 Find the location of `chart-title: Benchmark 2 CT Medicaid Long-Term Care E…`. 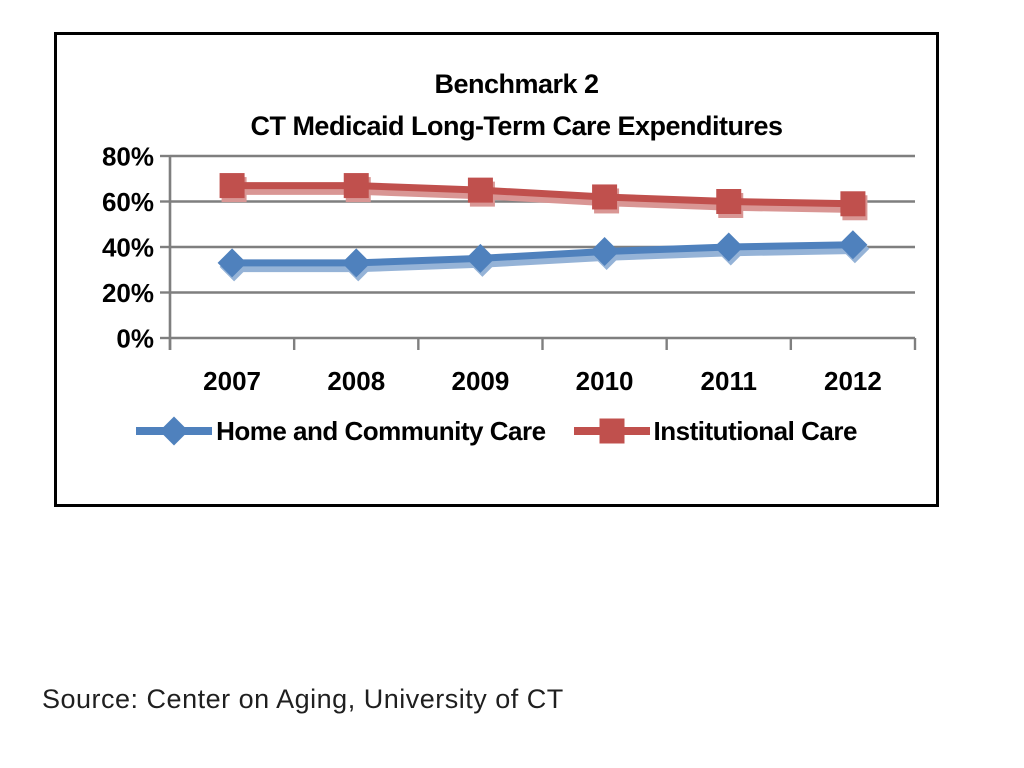

chart-title: Benchmark 2 CT Medicaid Long-Term Care E… is located at coordinates (516, 105).